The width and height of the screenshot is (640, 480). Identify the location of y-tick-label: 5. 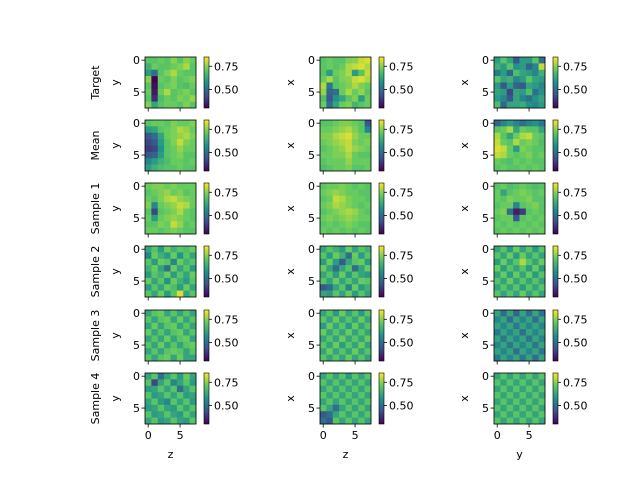
(485, 408).